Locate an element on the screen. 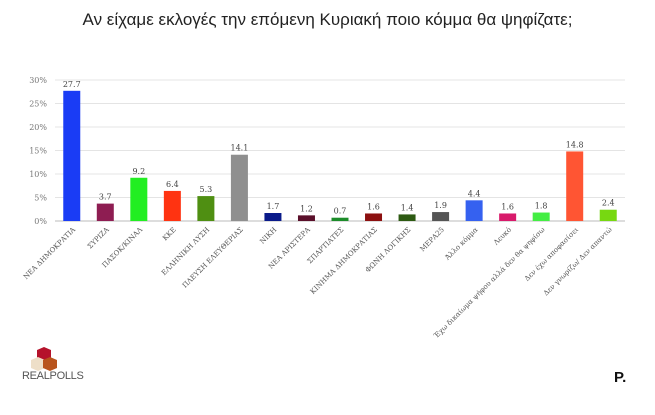  y-tick-label: 5% is located at coordinates (40, 198).